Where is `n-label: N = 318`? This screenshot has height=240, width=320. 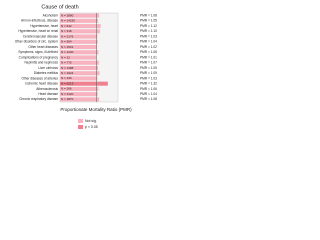
n-label: N = 318 is located at coordinates (66, 31).